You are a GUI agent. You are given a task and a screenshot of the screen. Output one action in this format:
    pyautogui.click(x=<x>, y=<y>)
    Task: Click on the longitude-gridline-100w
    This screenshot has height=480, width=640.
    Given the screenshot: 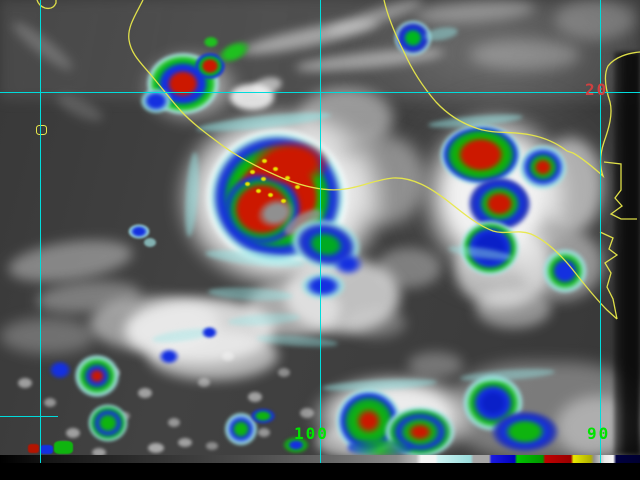 What is the action you would take?
    pyautogui.click(x=320, y=231)
    